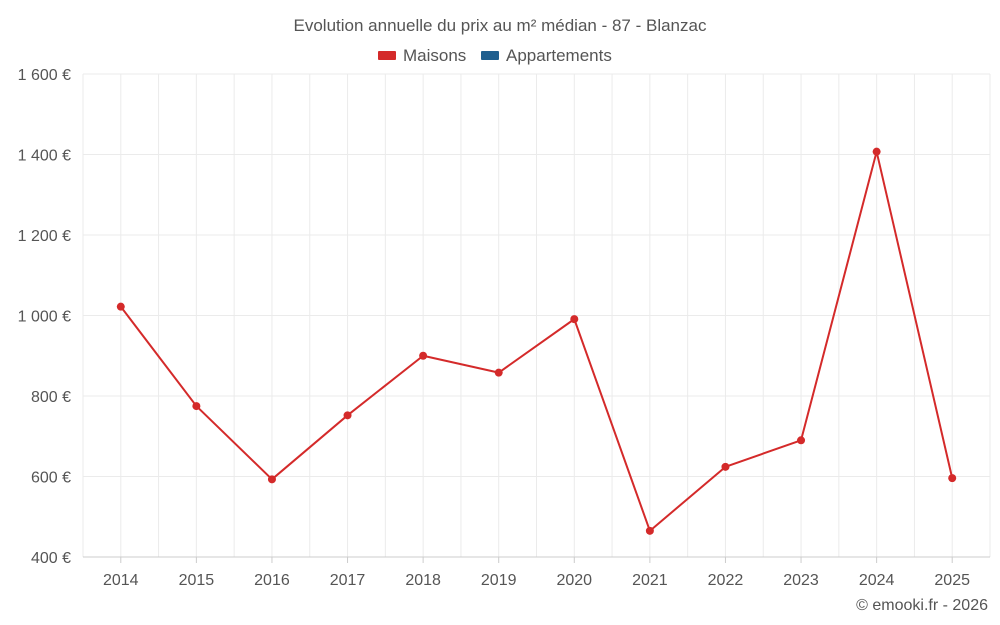 The image size is (1000, 625). What do you see at coordinates (559, 55) in the screenshot?
I see `legend-label-appartements: Appartements` at bounding box center [559, 55].